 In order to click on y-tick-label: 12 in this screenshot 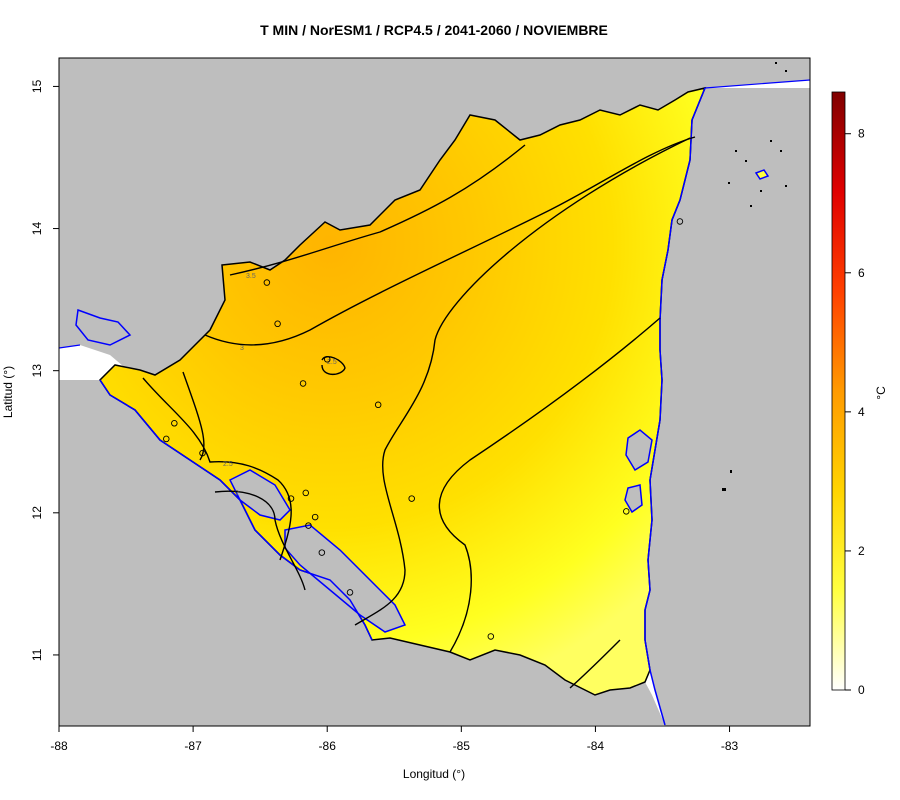, I will do `click(37, 513)`.